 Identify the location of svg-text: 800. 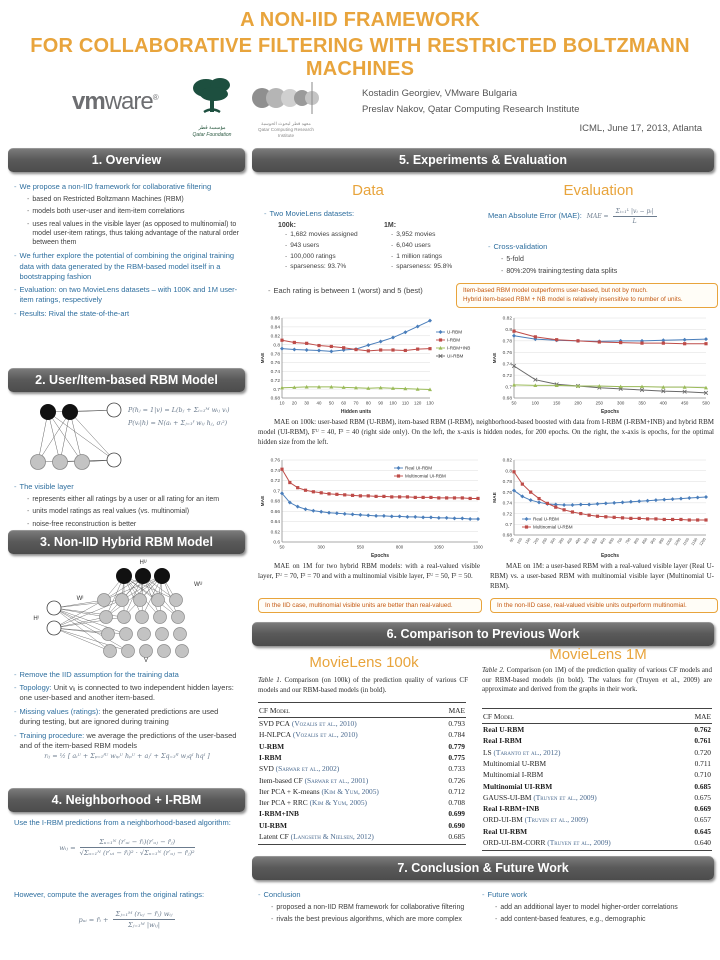
(636, 540).